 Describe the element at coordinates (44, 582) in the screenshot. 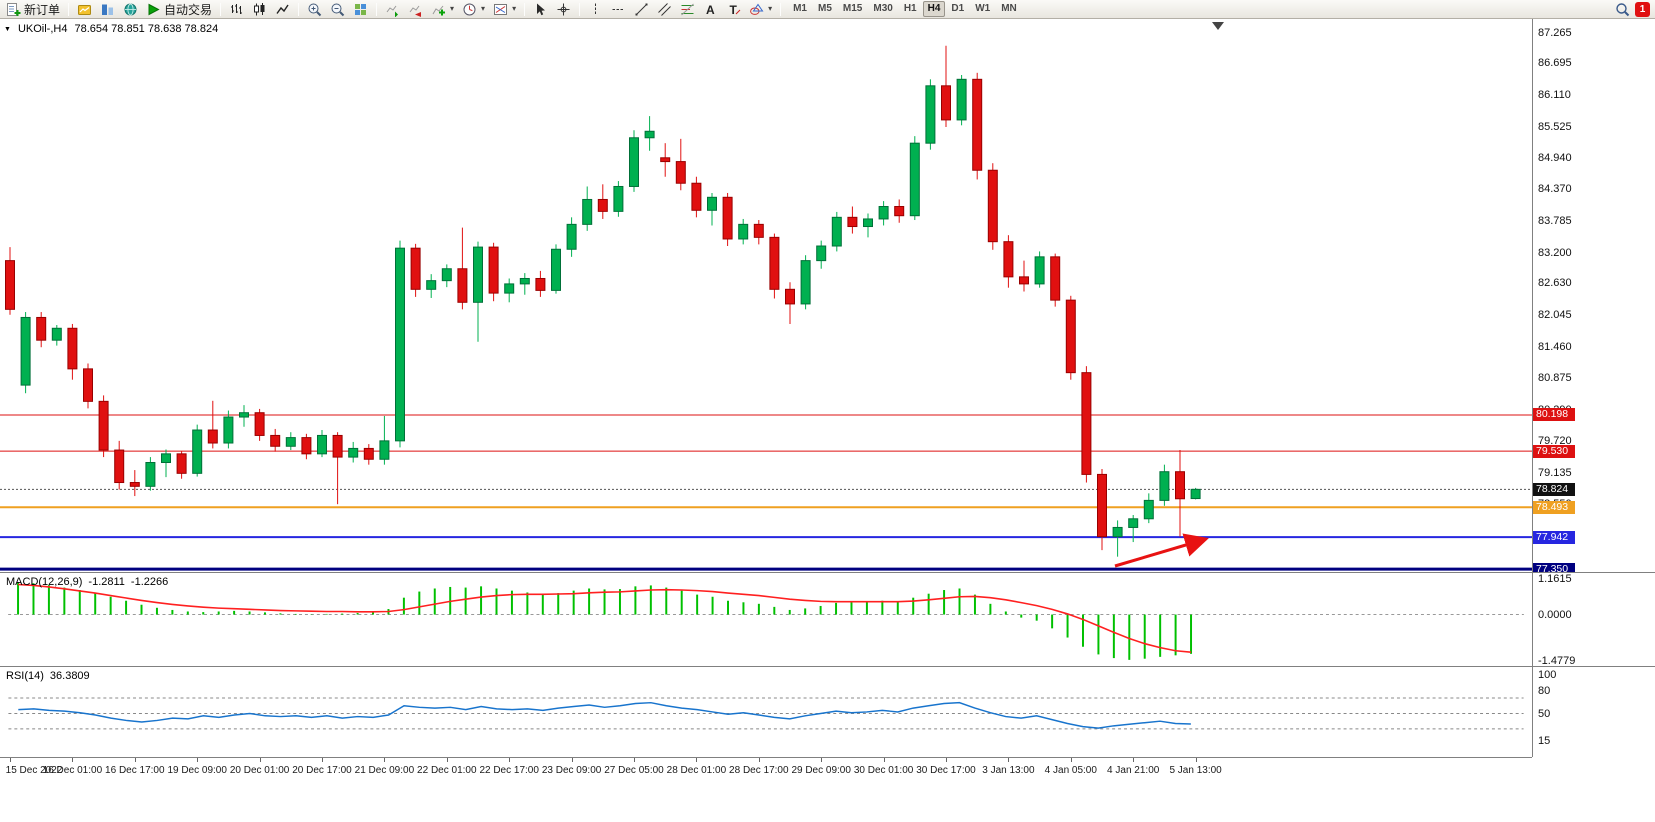

I see `macd-name: MACD(12,26,9)` at that location.